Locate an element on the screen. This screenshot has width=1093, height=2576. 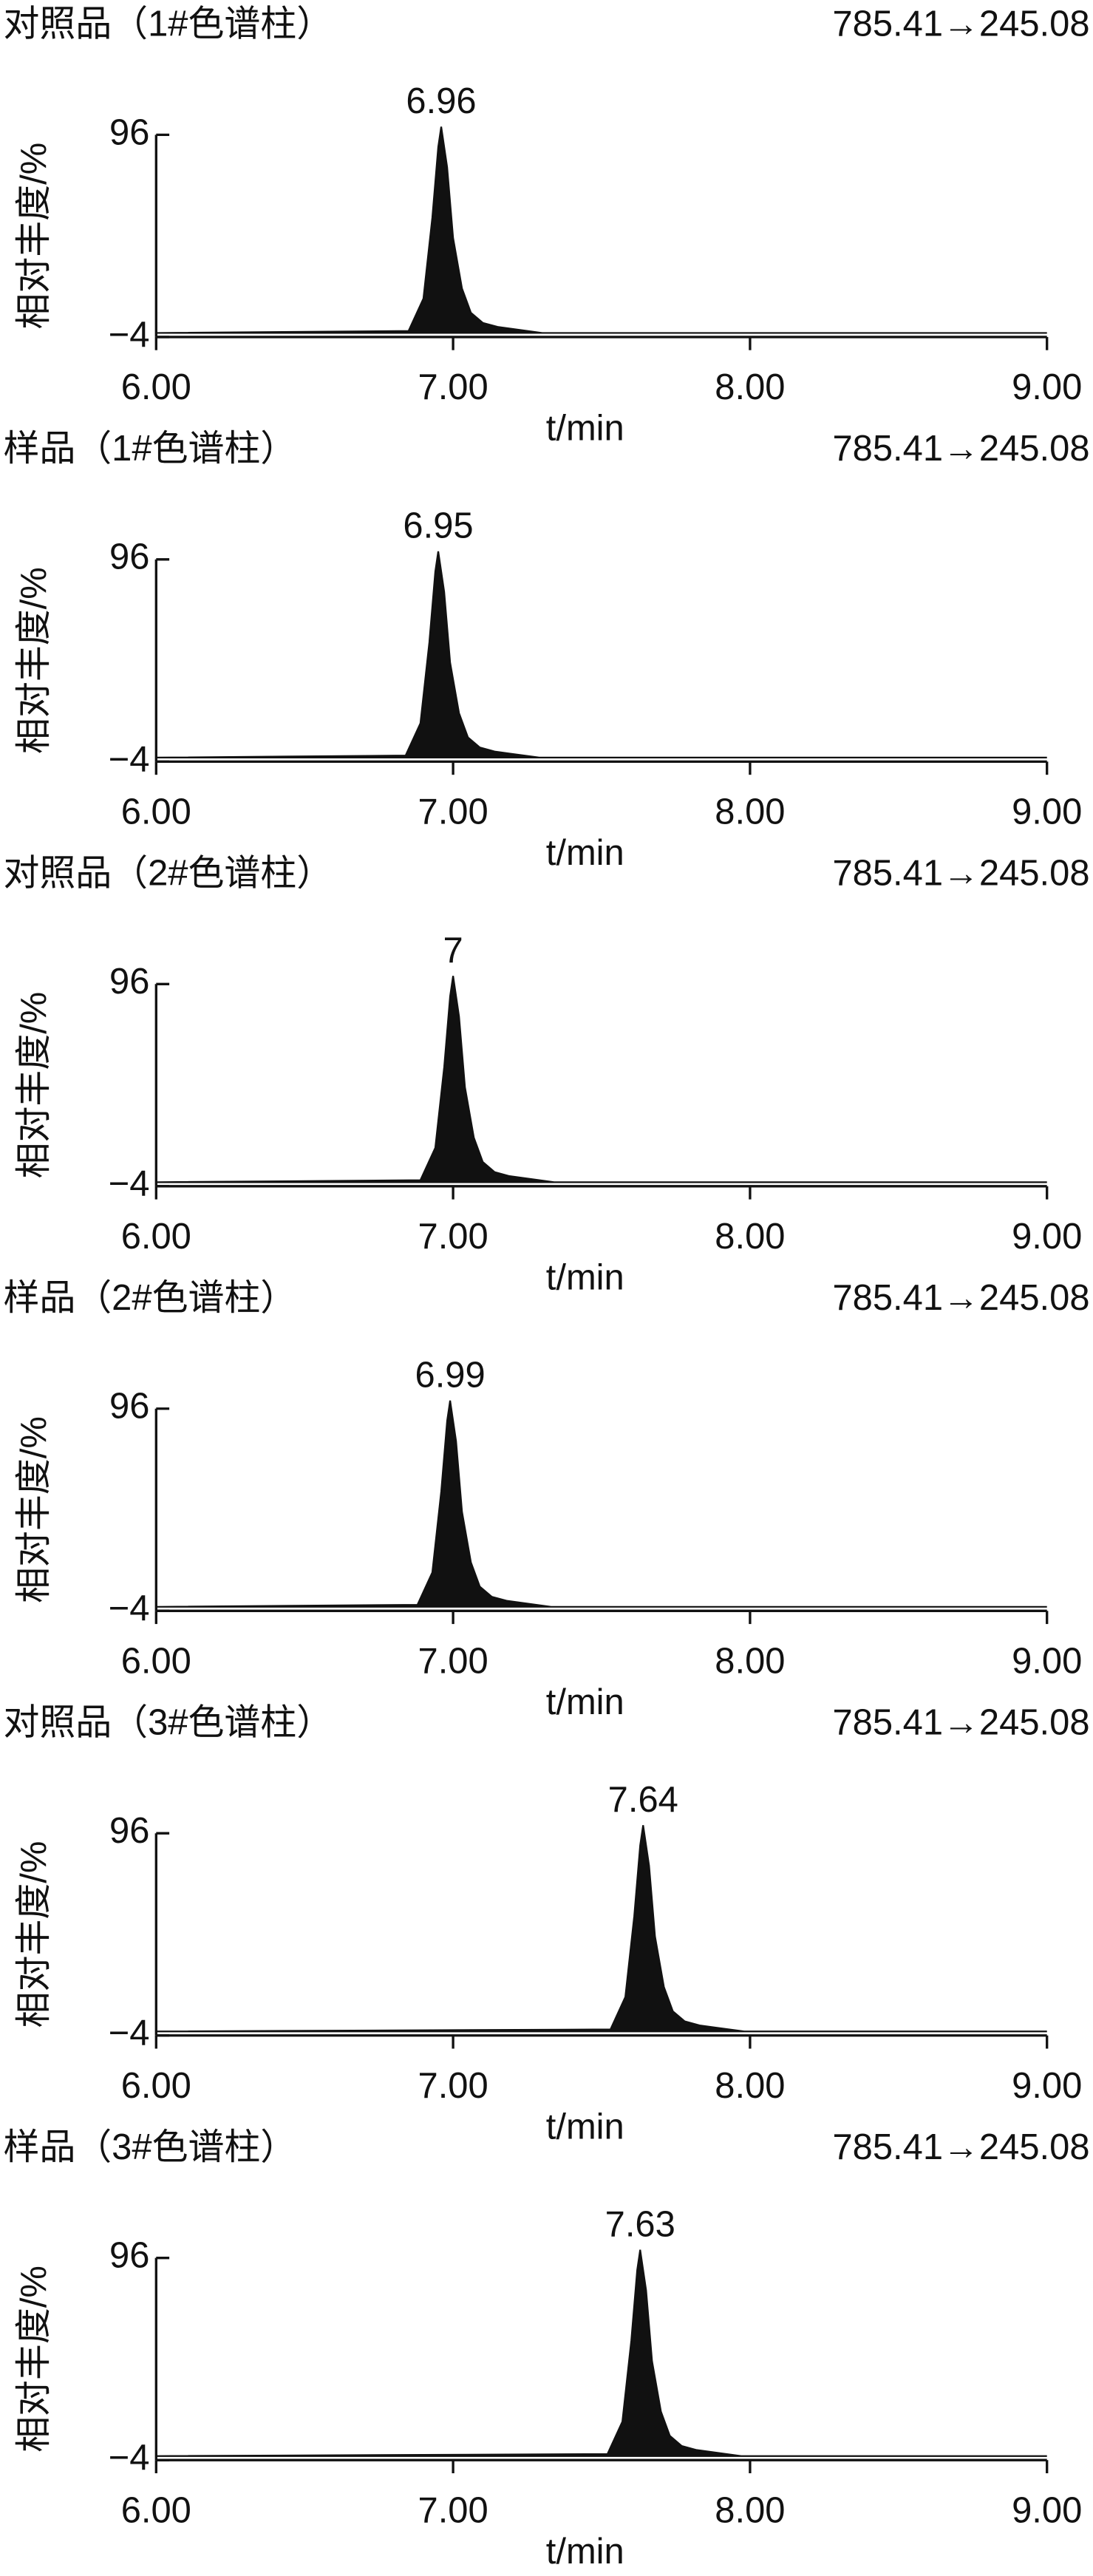
panel-title: 对照品（1#色谱柱） is located at coordinates (168, 24).